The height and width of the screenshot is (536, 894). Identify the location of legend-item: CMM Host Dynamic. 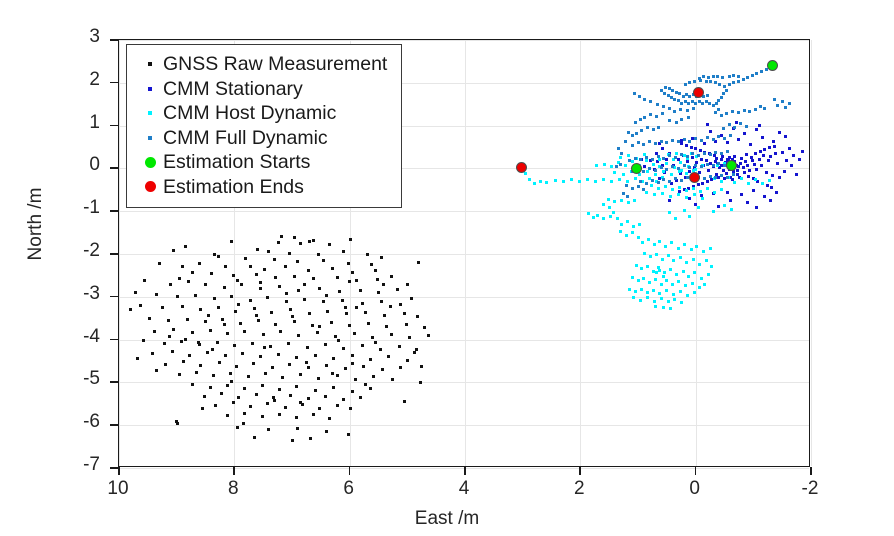
(262, 113).